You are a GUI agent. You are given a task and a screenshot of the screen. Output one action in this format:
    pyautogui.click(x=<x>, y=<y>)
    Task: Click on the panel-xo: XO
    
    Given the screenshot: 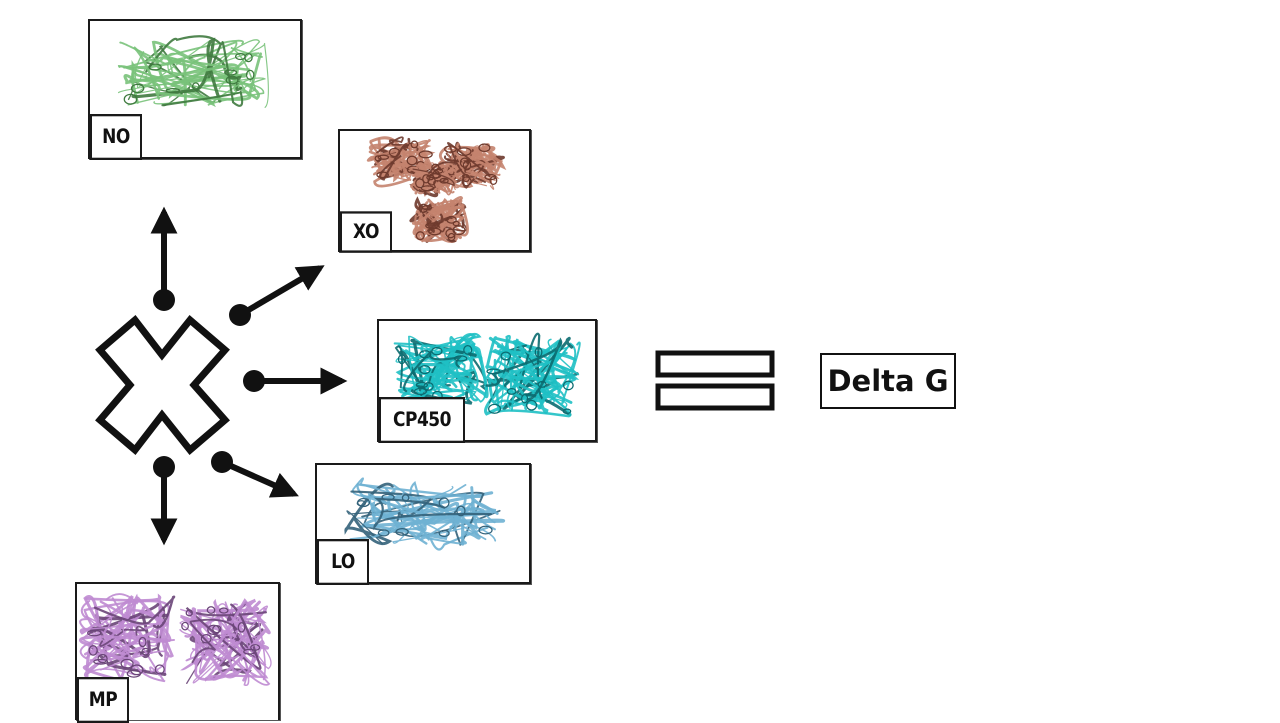 What is the action you would take?
    pyautogui.click(x=434, y=191)
    